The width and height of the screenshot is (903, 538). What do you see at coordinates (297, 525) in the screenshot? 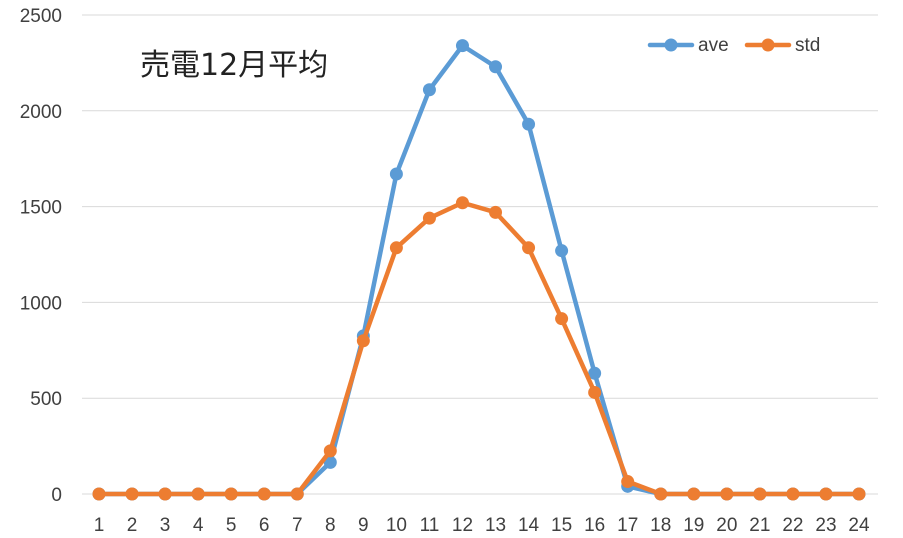
I see `x-tick-label: 7` at bounding box center [297, 525].